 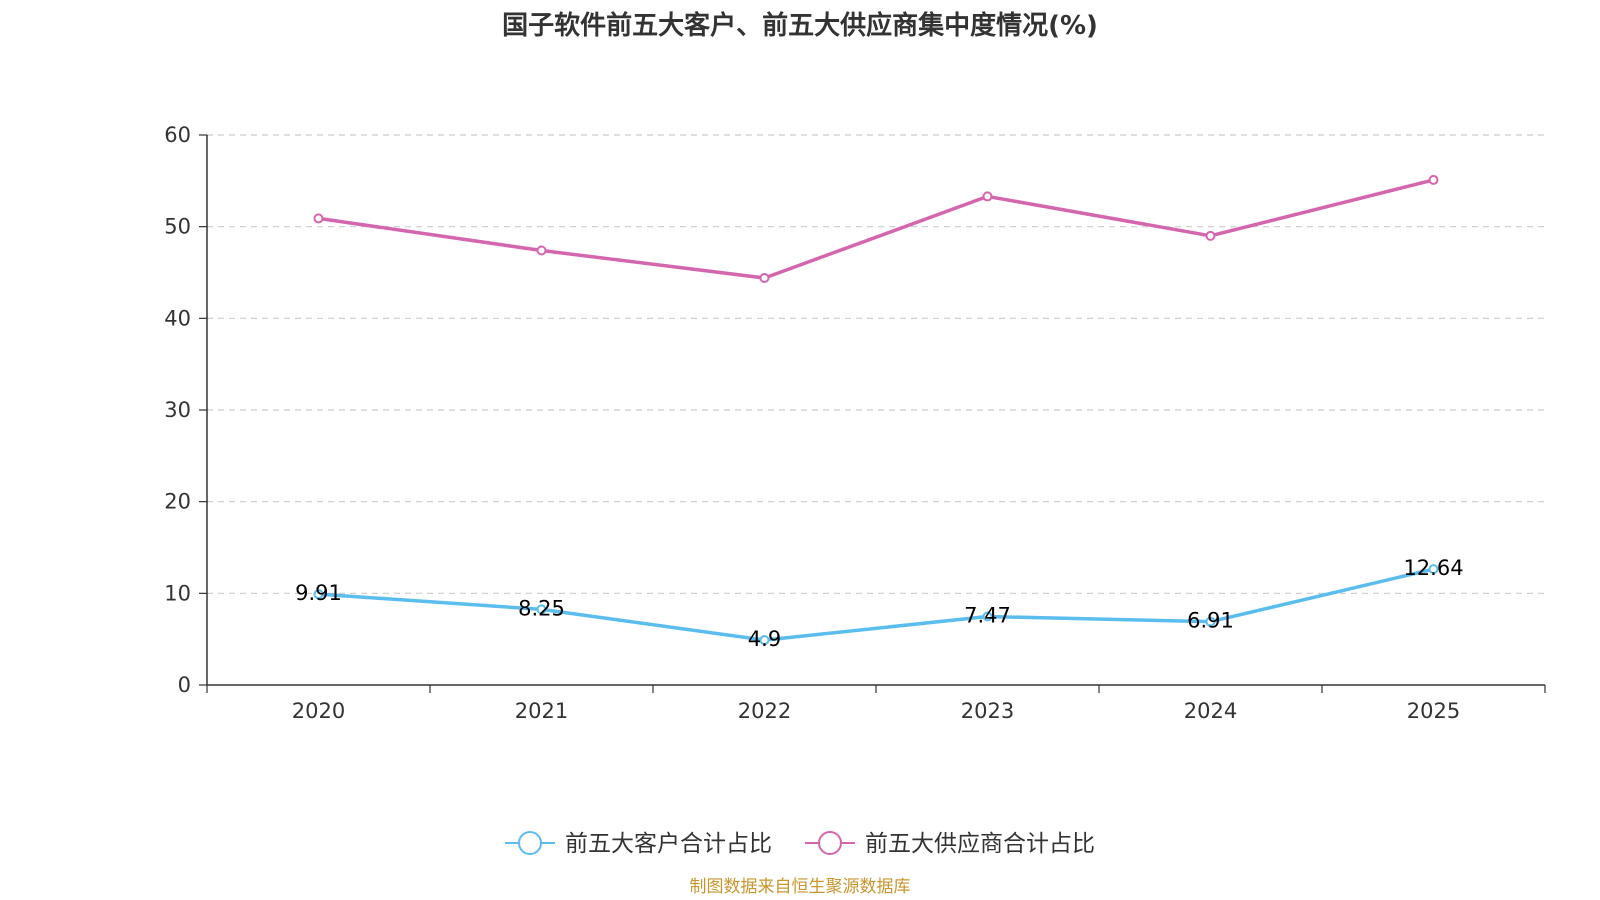 What do you see at coordinates (177, 318) in the screenshot?
I see `y-tick-label-40: 40` at bounding box center [177, 318].